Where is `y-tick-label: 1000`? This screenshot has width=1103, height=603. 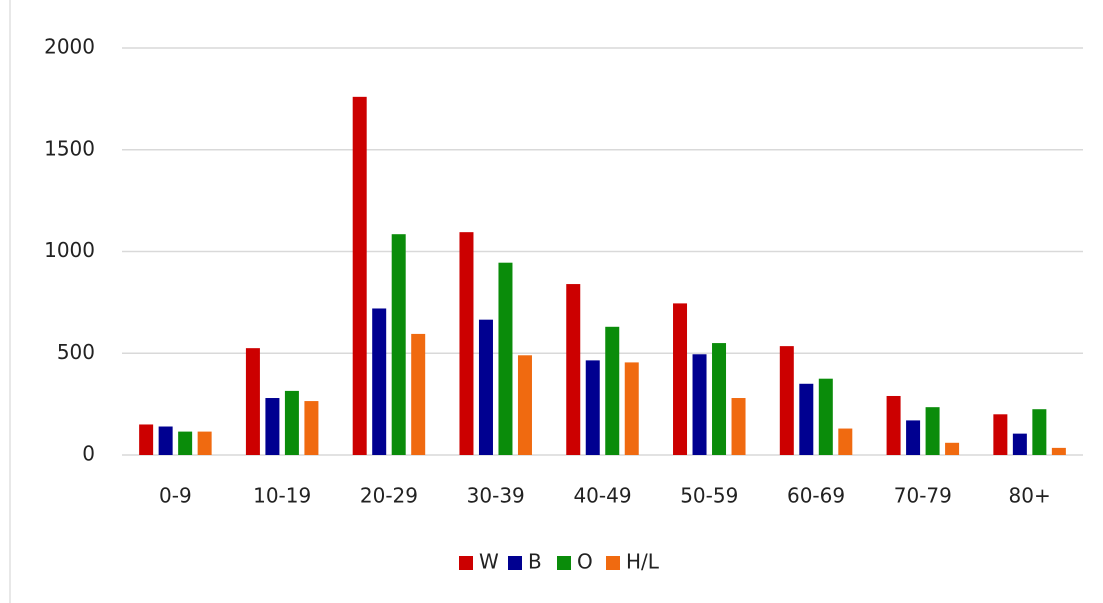
y-tick-label: 1000 is located at coordinates (69, 250).